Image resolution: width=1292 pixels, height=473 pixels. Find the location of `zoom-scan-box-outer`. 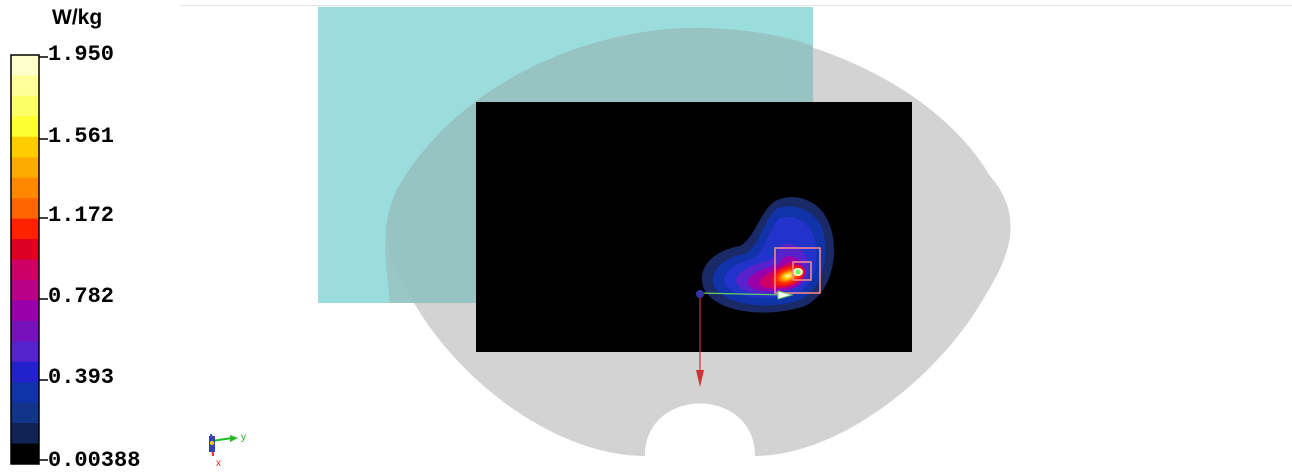

zoom-scan-box-outer is located at coordinates (797, 270).